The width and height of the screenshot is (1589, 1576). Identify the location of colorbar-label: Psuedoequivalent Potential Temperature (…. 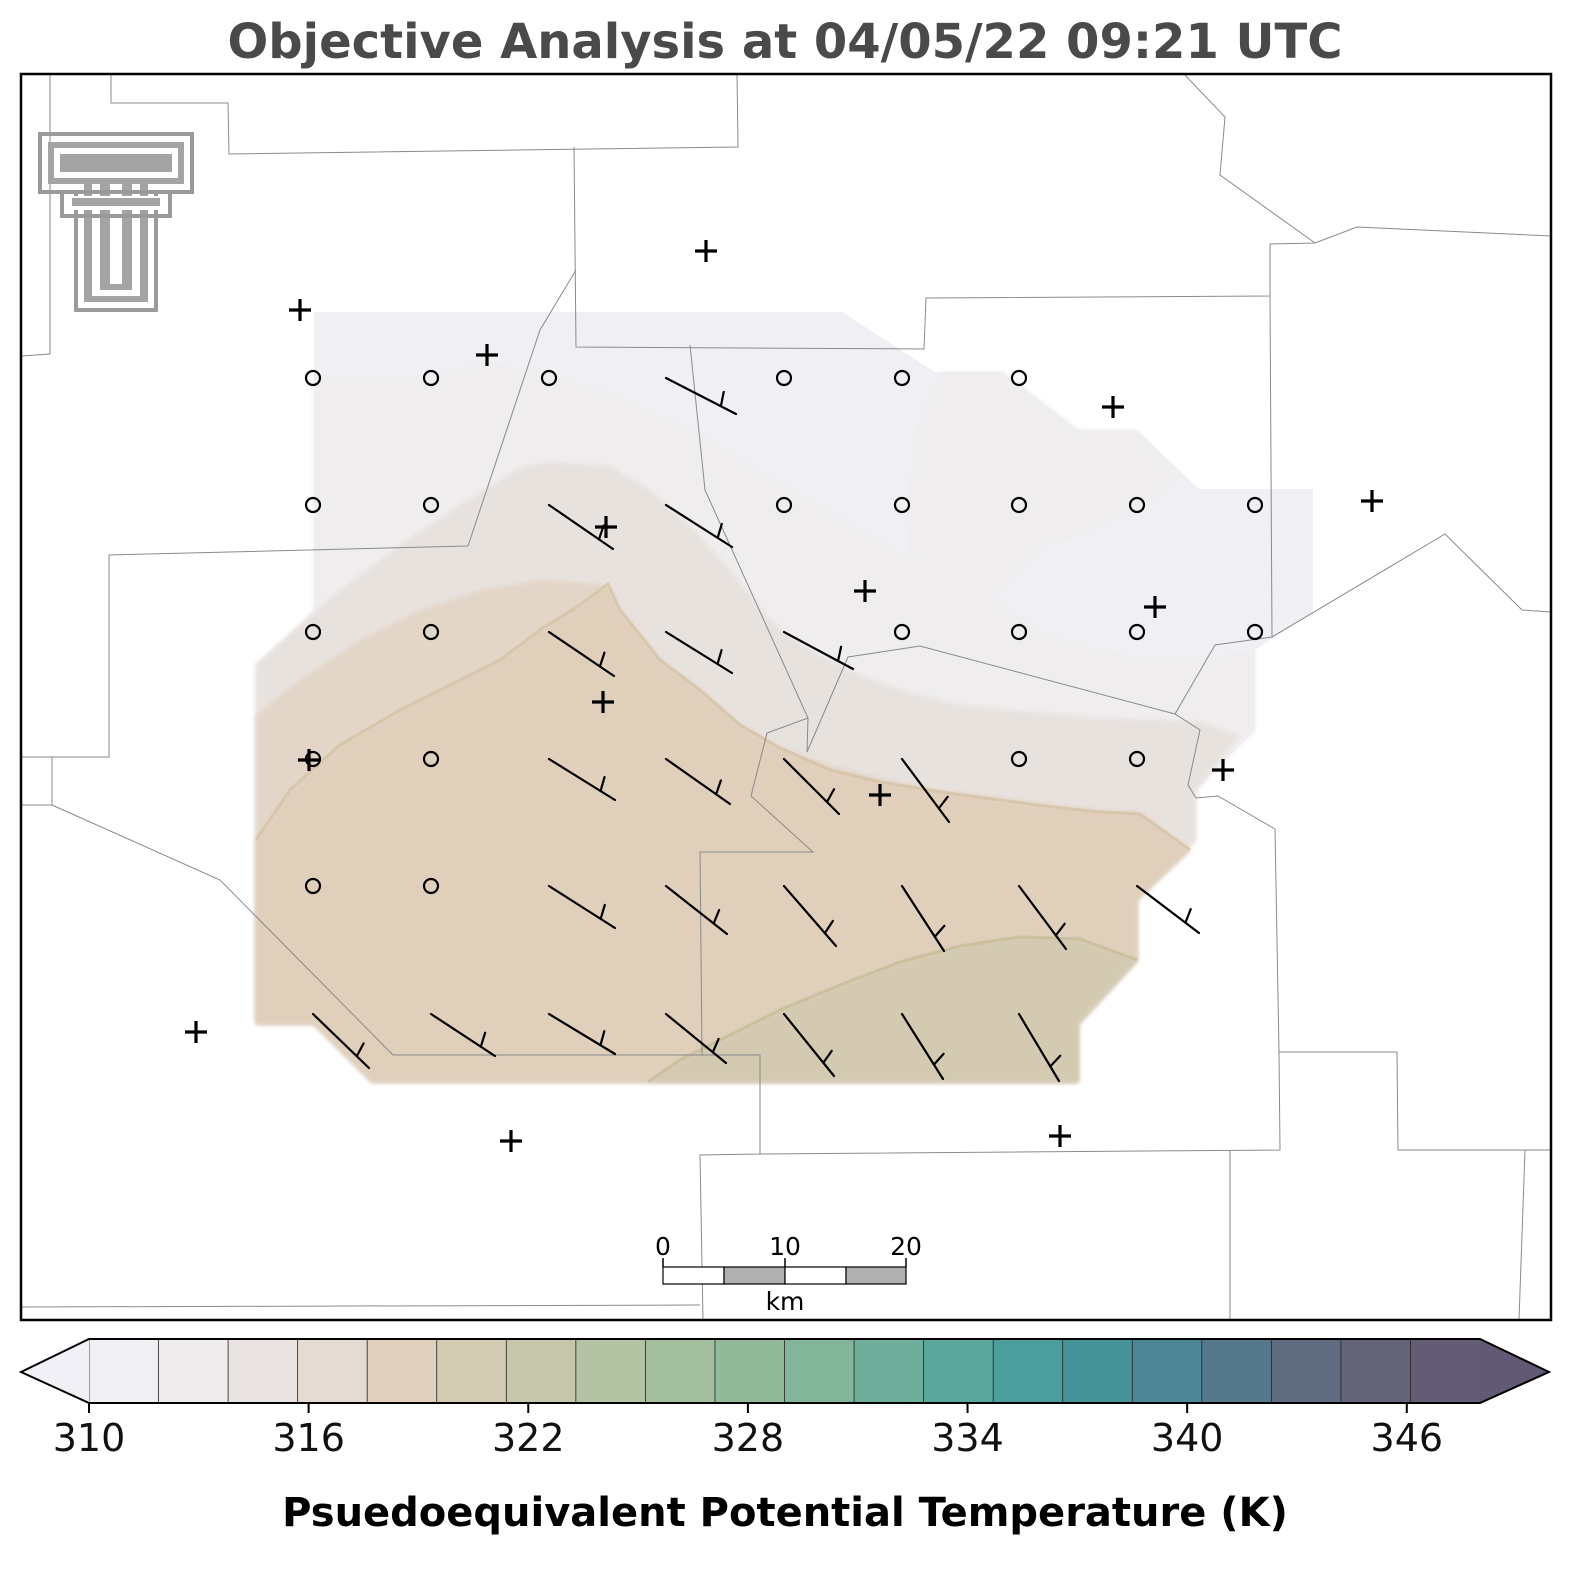
(785, 1513).